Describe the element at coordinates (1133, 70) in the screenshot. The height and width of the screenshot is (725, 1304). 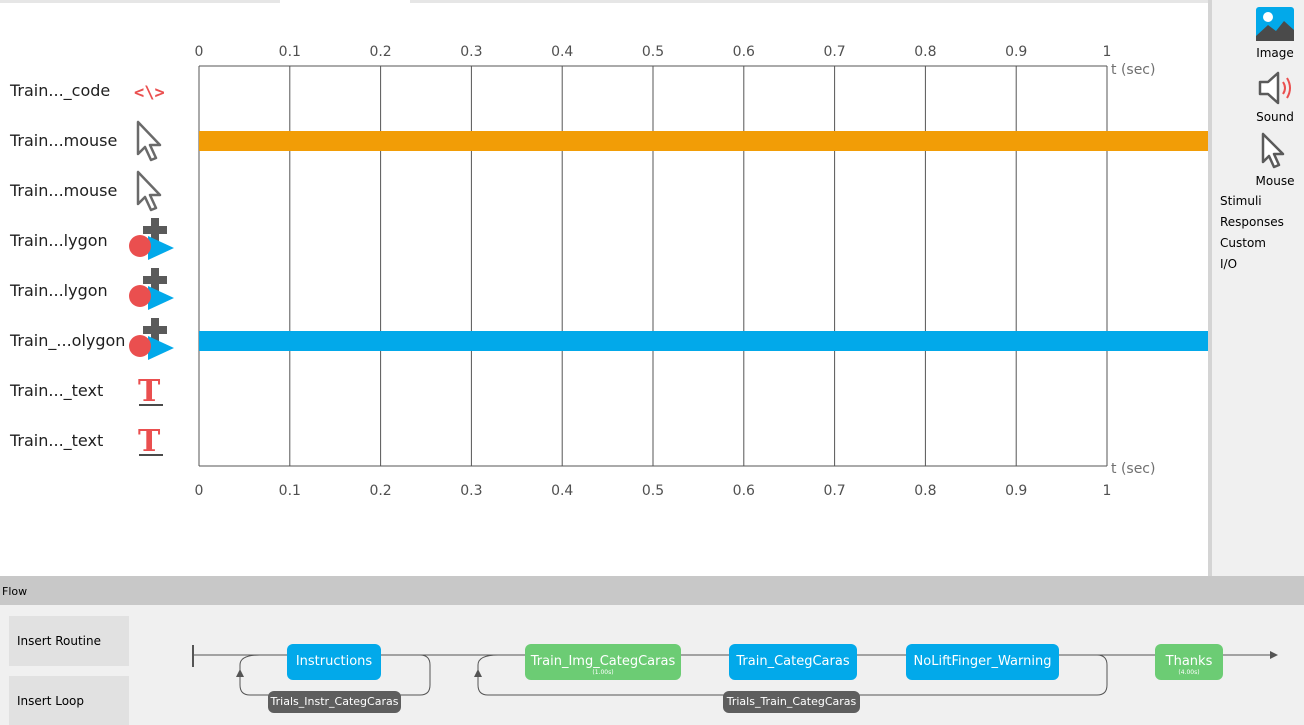
I see `time-axis-label-top: t (sec)` at that location.